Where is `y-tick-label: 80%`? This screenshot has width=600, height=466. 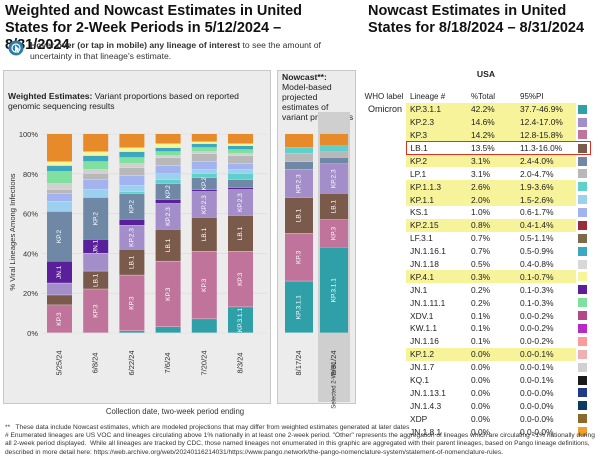 y-tick-label: 80% is located at coordinates (30, 174).